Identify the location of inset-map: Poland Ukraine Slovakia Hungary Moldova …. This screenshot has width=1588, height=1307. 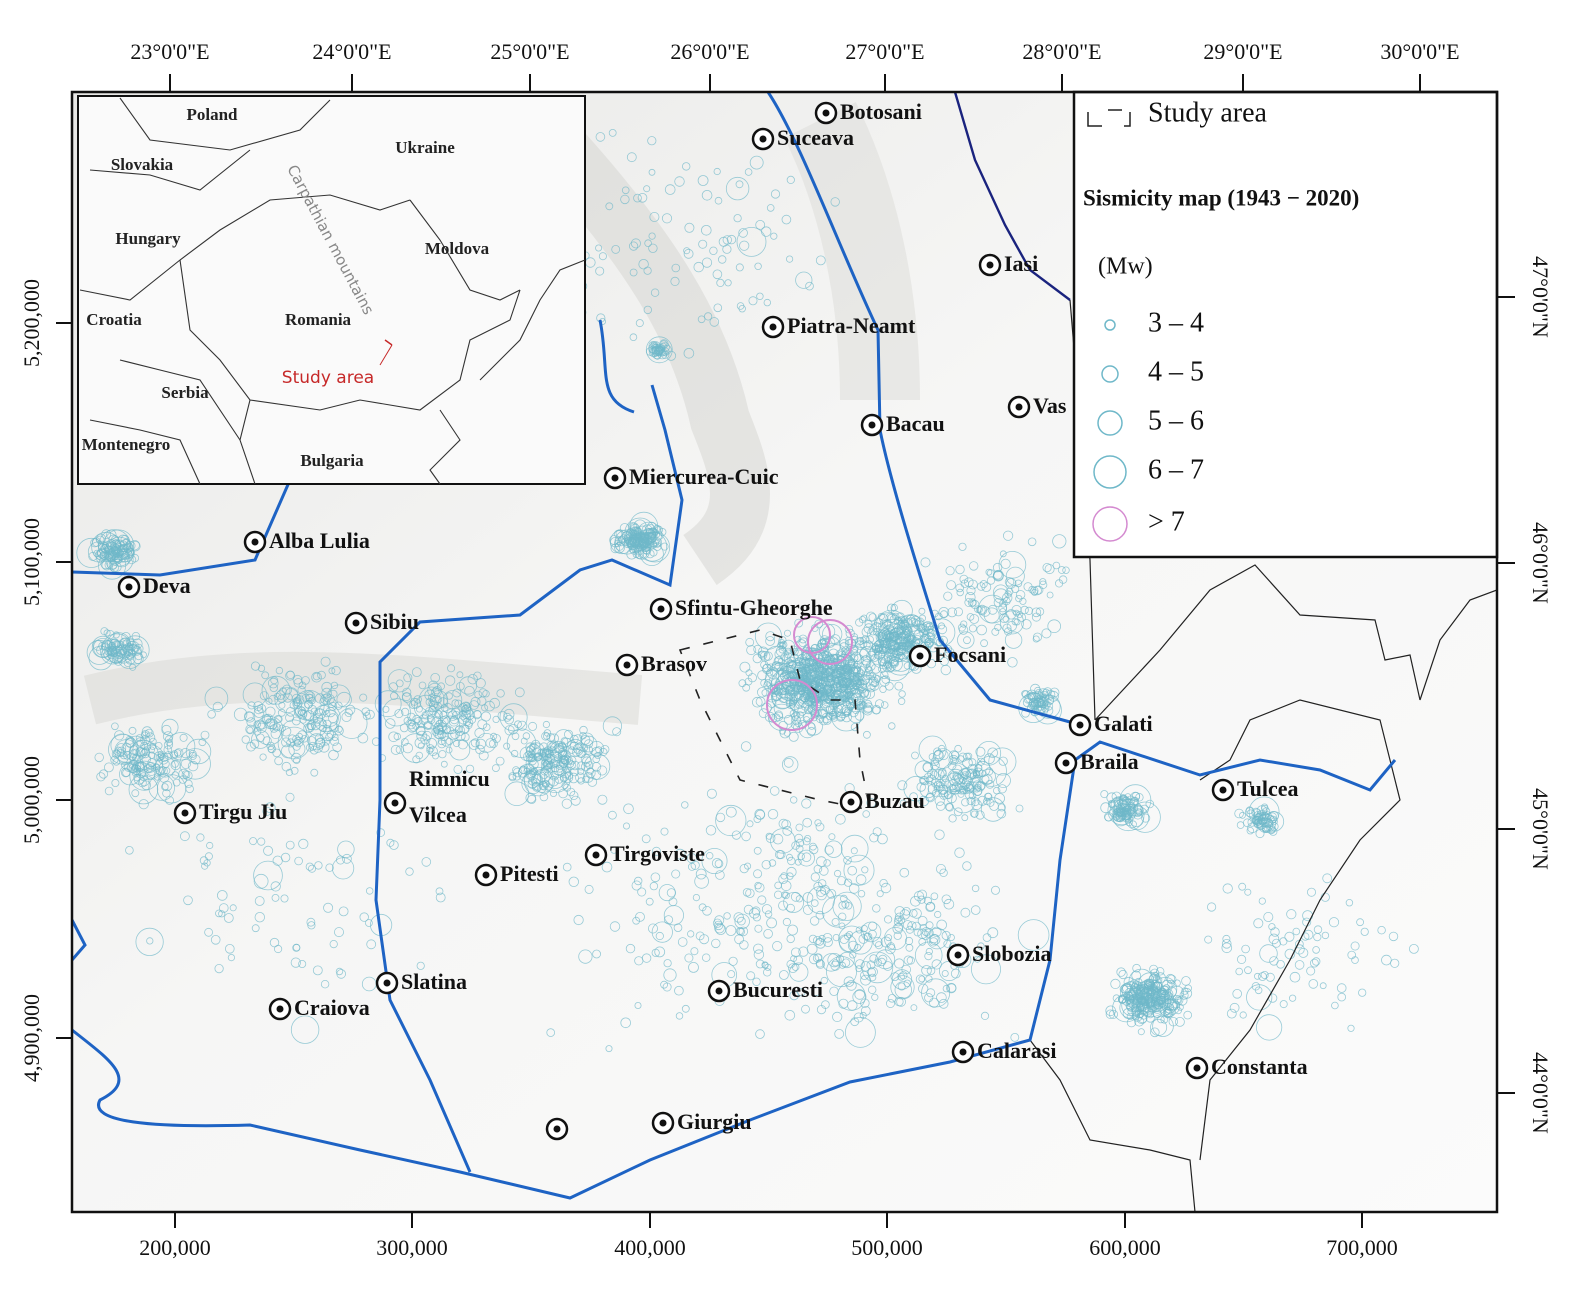
(331, 290).